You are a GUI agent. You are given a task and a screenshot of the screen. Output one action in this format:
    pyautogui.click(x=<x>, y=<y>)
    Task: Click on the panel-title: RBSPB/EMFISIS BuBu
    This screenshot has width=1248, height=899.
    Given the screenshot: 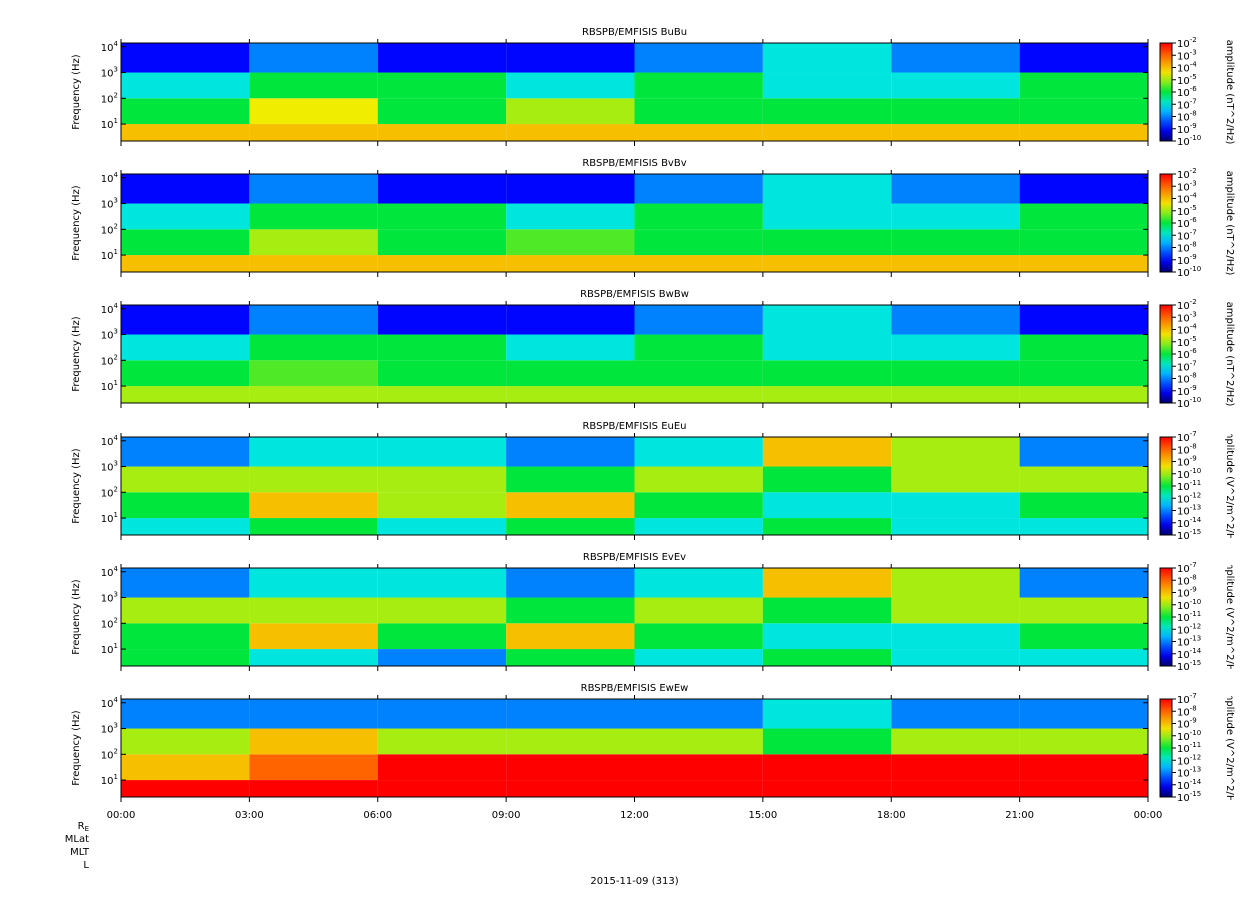 What is the action you would take?
    pyautogui.click(x=634, y=32)
    